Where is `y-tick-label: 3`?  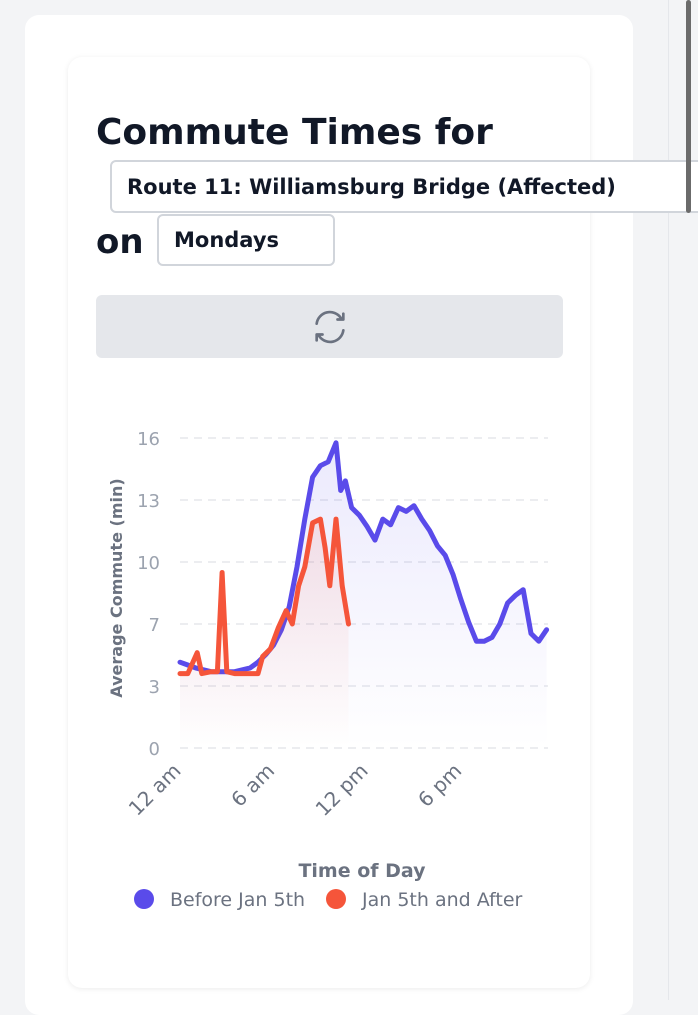 y-tick-label: 3 is located at coordinates (154, 687).